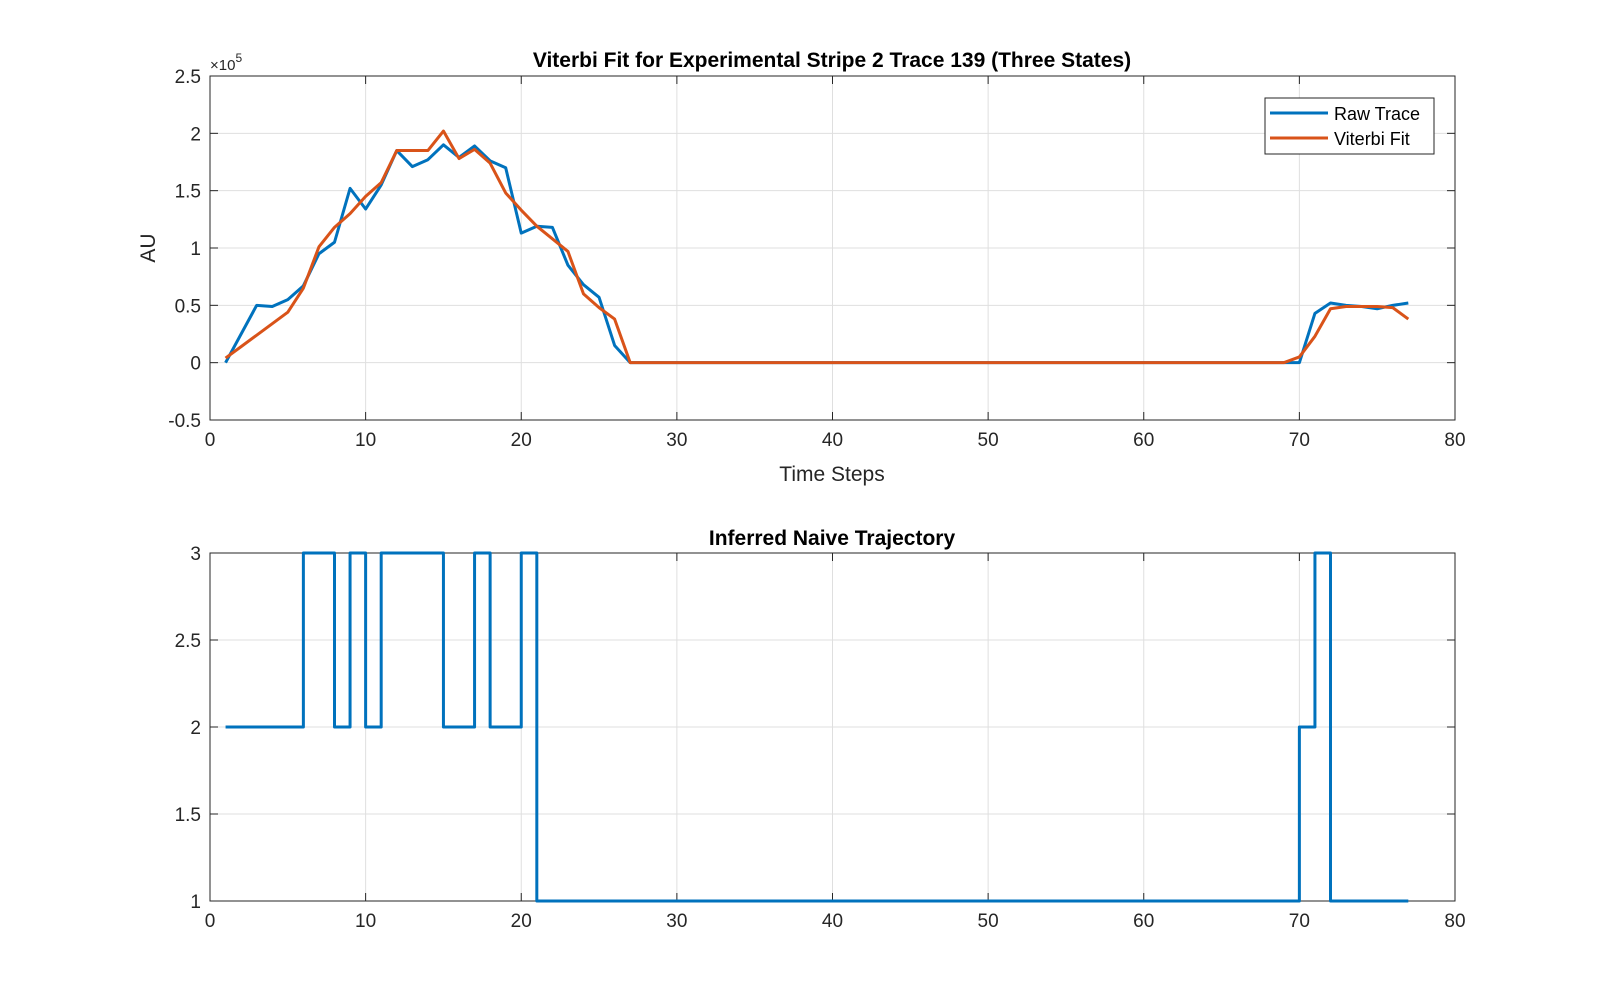 The width and height of the screenshot is (1601, 1008). I want to click on top-x-tick-labels: 0 10 20 30 40 50 60 70 80, so click(835, 440).